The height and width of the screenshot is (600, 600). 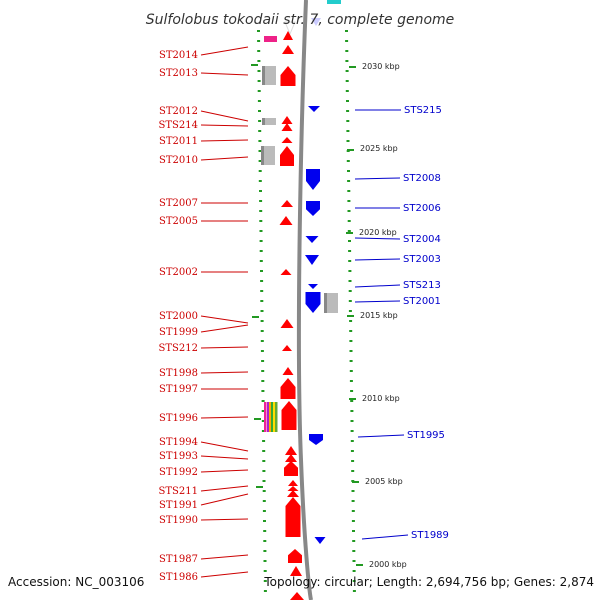 I want to click on gene-label-ST2013: ST2013, so click(x=178, y=73).